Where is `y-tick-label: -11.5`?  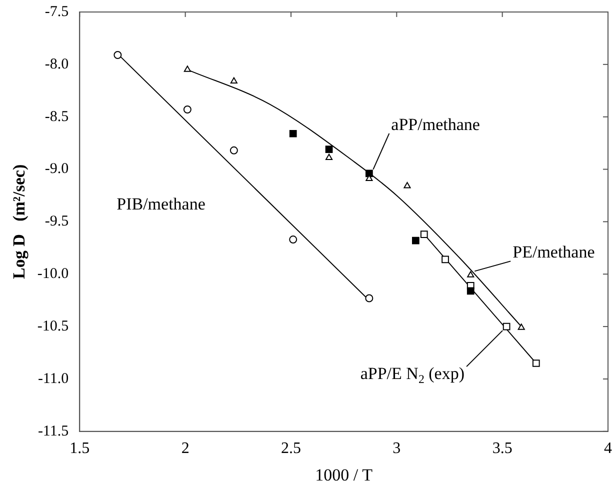 y-tick-label: -11.5 is located at coordinates (53, 431).